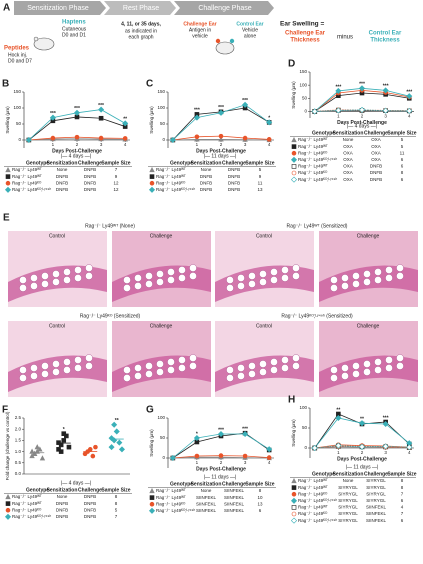 The image size is (423, 564). What do you see at coordinates (402, 507) in the screenshot?
I see `table-cell: 4` at bounding box center [402, 507].